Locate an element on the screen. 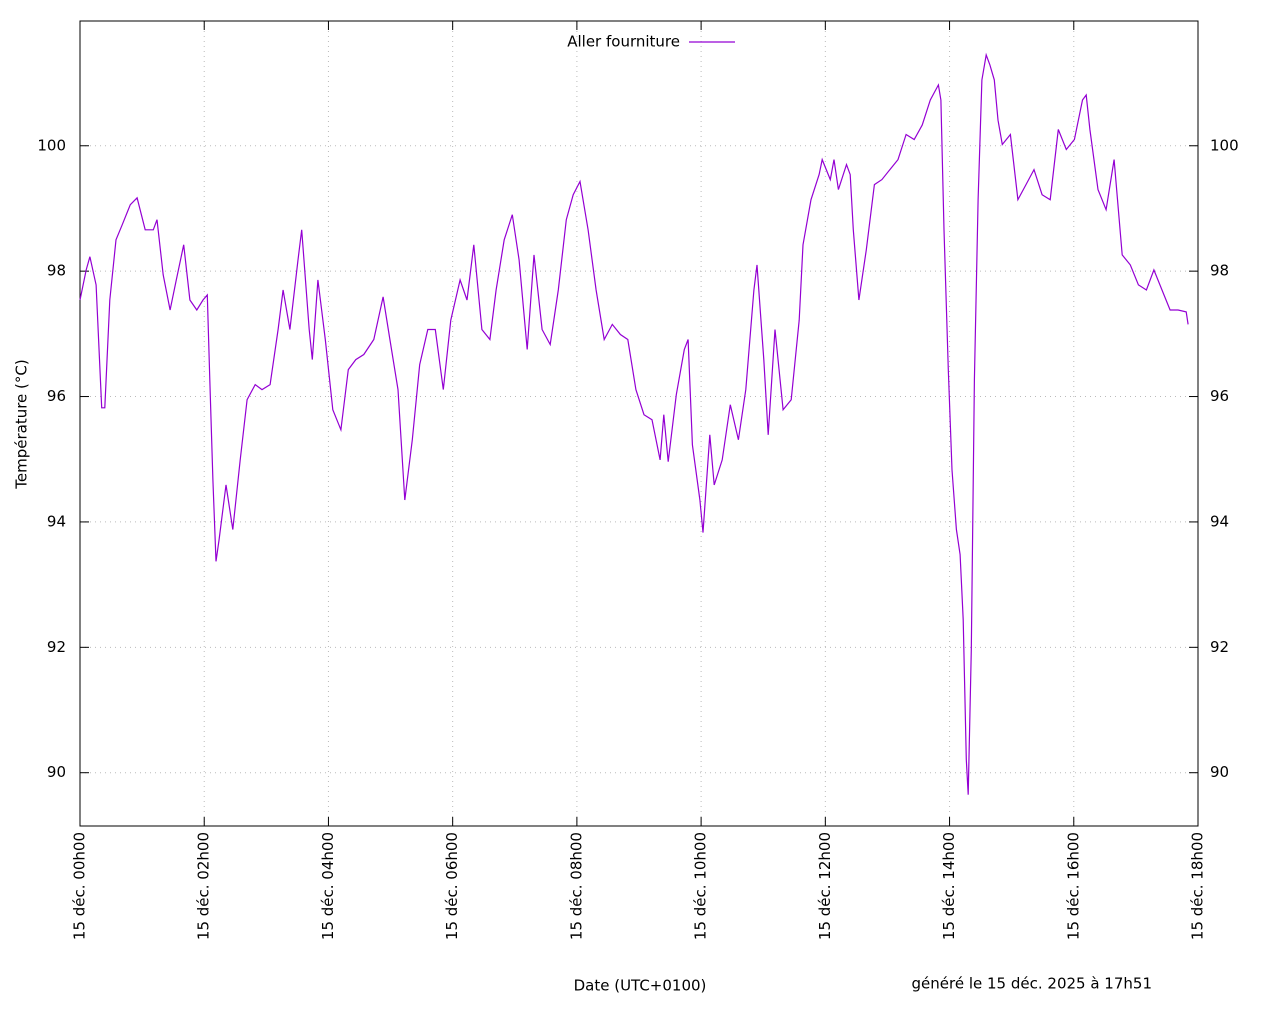  x-tick-label: 15 déc. 10h00 is located at coordinates (701, 886).